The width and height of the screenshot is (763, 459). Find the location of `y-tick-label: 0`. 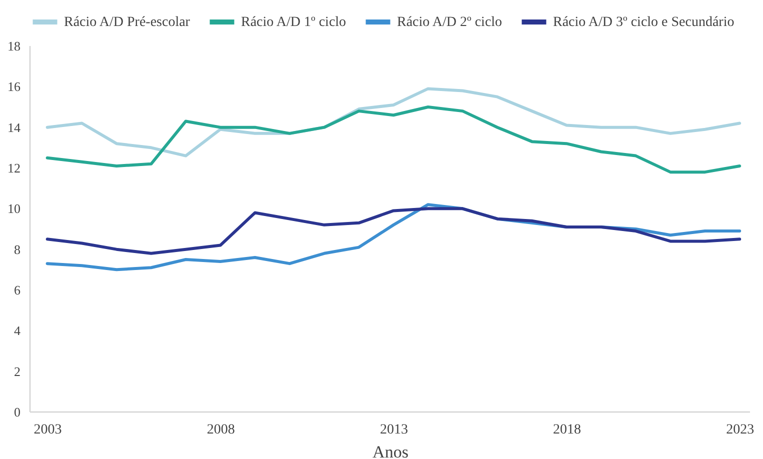

y-tick-label: 0 is located at coordinates (17, 412).